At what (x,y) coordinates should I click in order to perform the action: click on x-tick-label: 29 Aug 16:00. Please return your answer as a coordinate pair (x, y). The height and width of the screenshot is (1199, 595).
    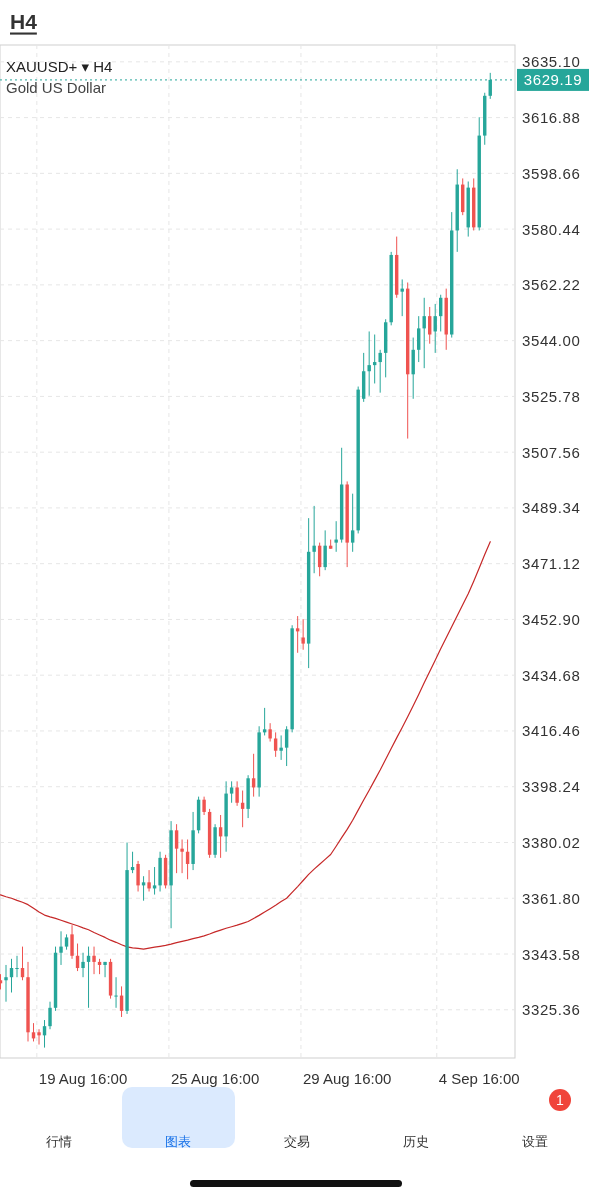
    Looking at the image, I should click on (347, 1078).